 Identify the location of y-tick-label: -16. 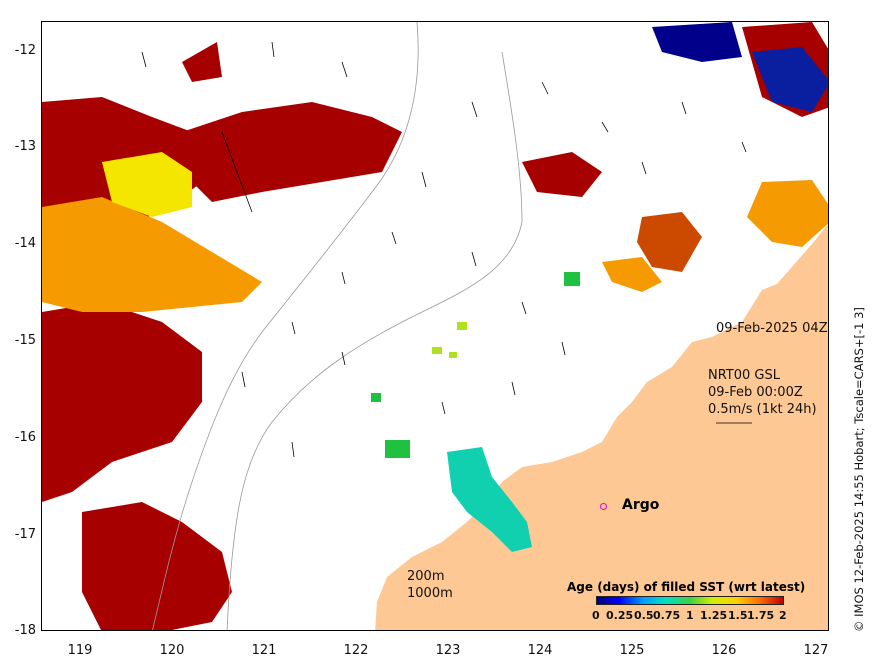
(25, 437).